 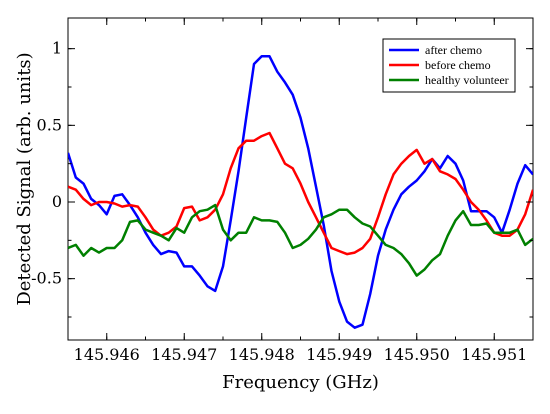 I want to click on y-axis-label: Detected Signal (arb. units), so click(x=24, y=178).